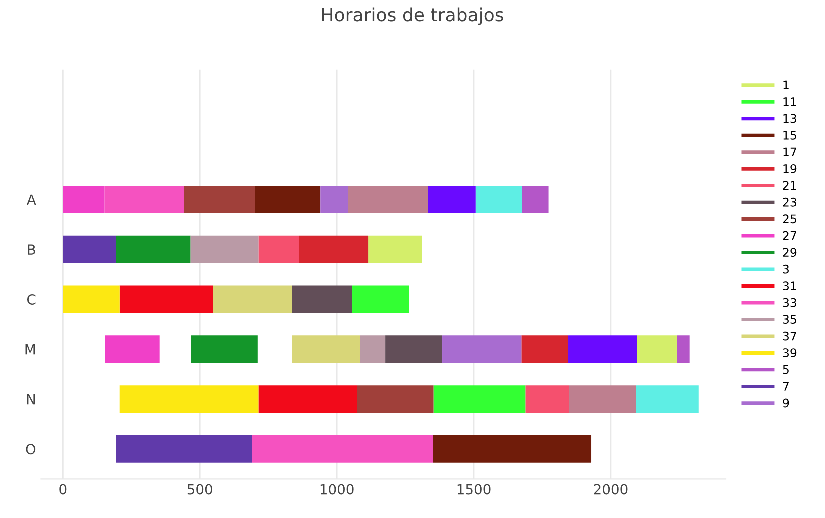 Image resolution: width=825 pixels, height=518 pixels. I want to click on legend-label: 35, so click(789, 319).